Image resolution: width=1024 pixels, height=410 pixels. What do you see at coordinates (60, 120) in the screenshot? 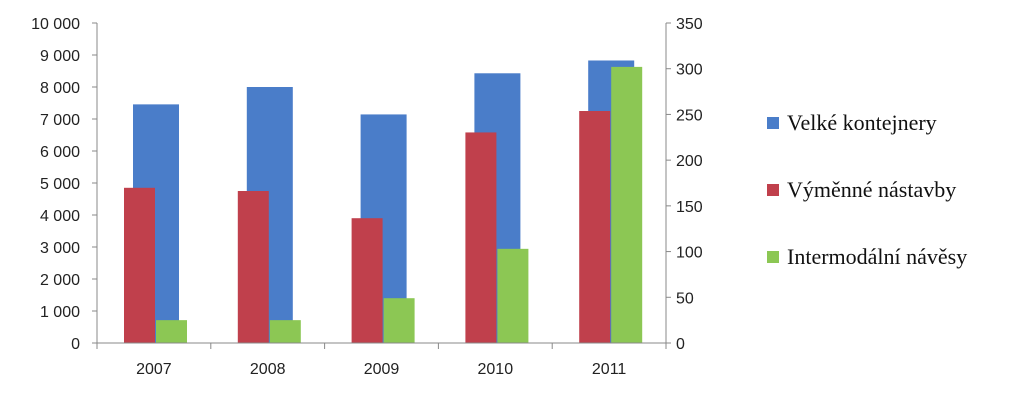
I see `left-tick-label: 7 000` at bounding box center [60, 120].